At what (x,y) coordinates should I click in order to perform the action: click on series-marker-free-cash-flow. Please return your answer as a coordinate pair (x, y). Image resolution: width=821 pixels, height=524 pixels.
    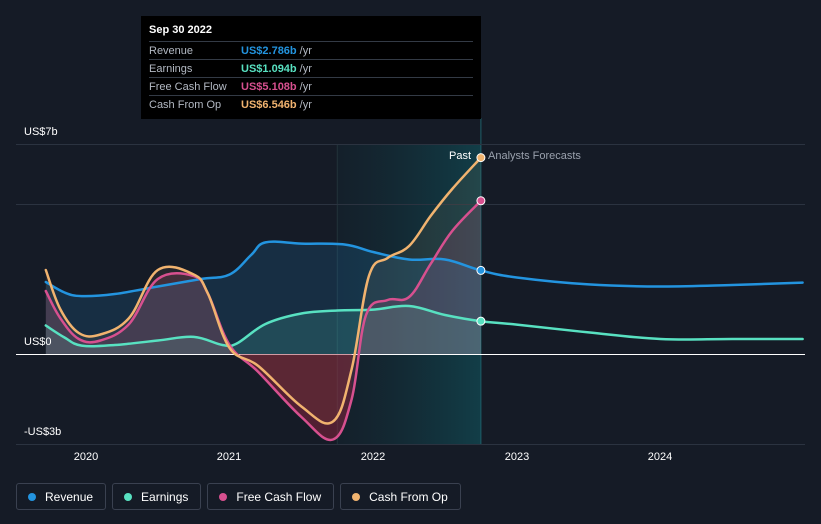
    Looking at the image, I should click on (481, 201).